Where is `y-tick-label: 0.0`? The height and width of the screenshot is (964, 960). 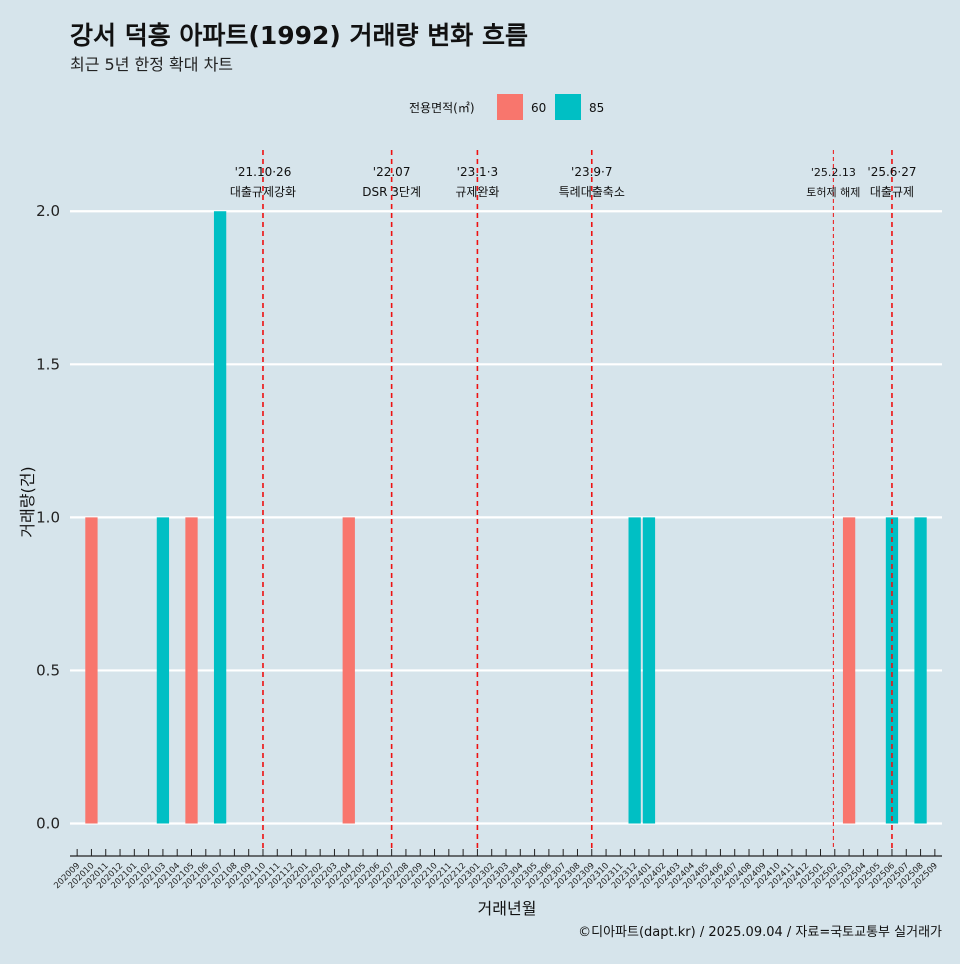
y-tick-label: 0.0 is located at coordinates (48, 824).